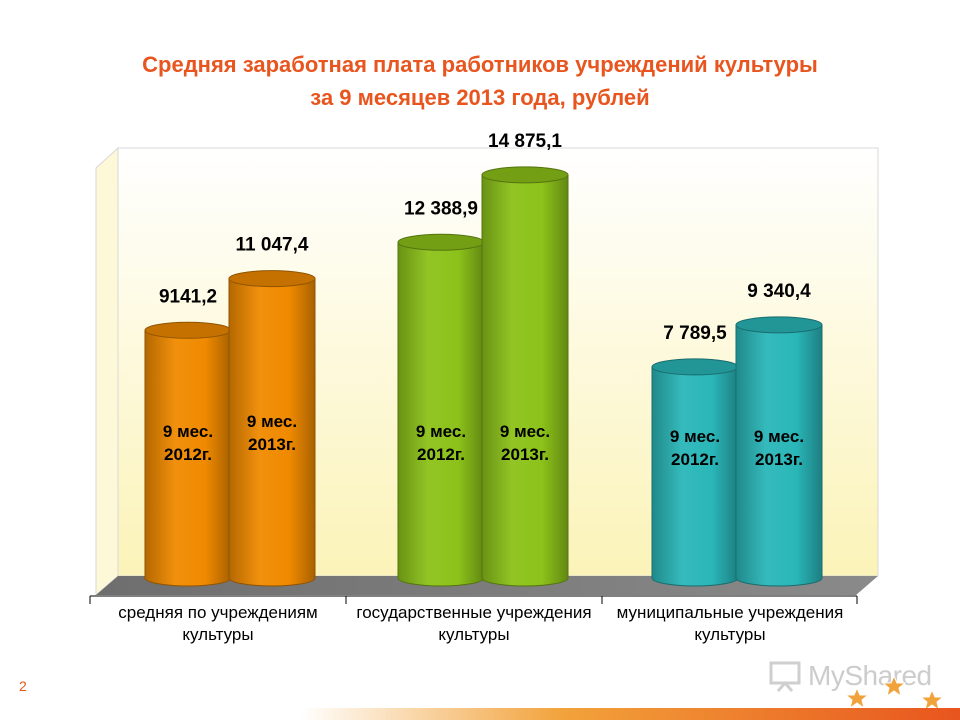 Image resolution: width=960 pixels, height=720 pixels. I want to click on data-label: 9141,2, so click(188, 296).